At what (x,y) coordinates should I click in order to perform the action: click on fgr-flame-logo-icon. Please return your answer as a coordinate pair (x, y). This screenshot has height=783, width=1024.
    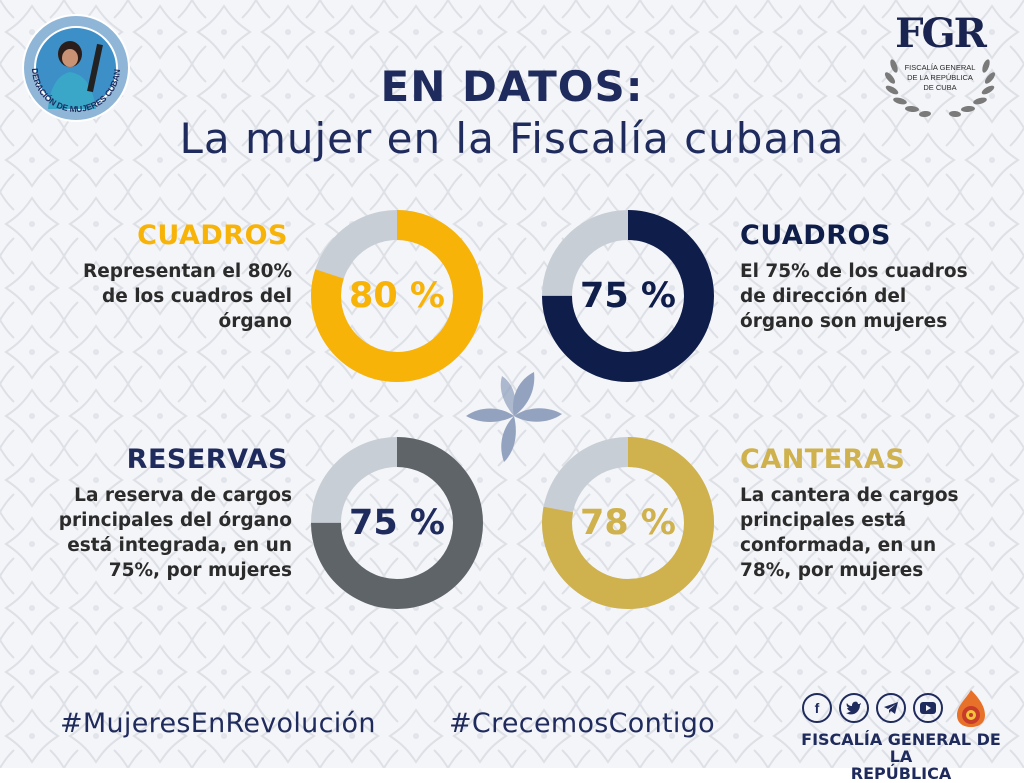
    Looking at the image, I should click on (971, 708).